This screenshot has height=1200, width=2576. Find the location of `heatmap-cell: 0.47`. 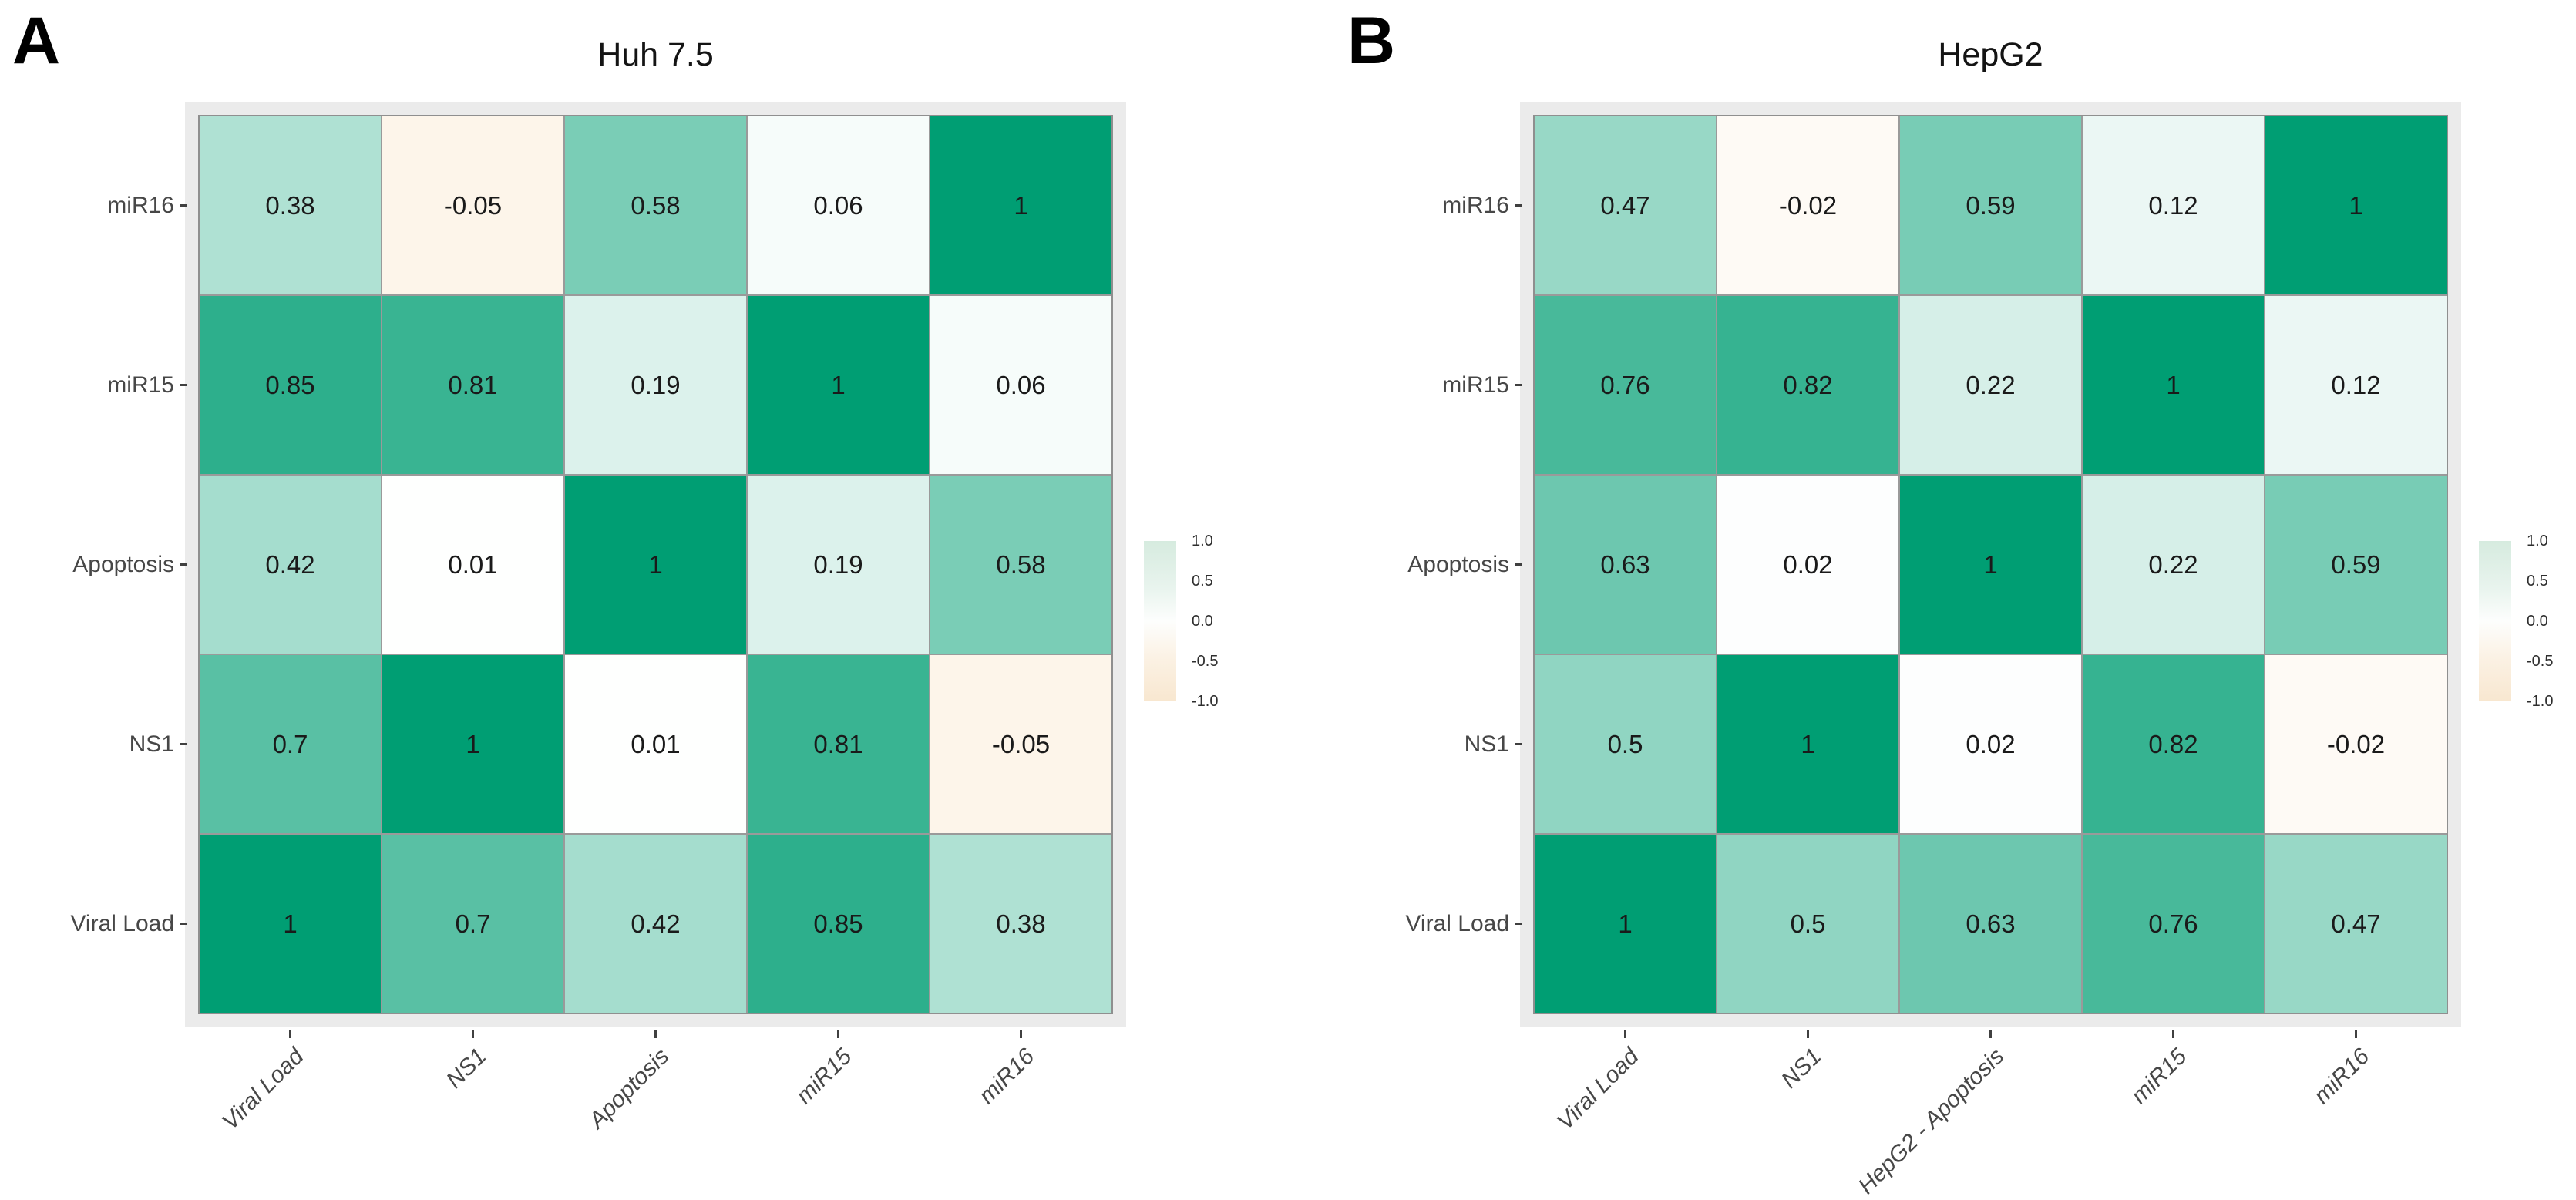

heatmap-cell: 0.47 is located at coordinates (1625, 205).